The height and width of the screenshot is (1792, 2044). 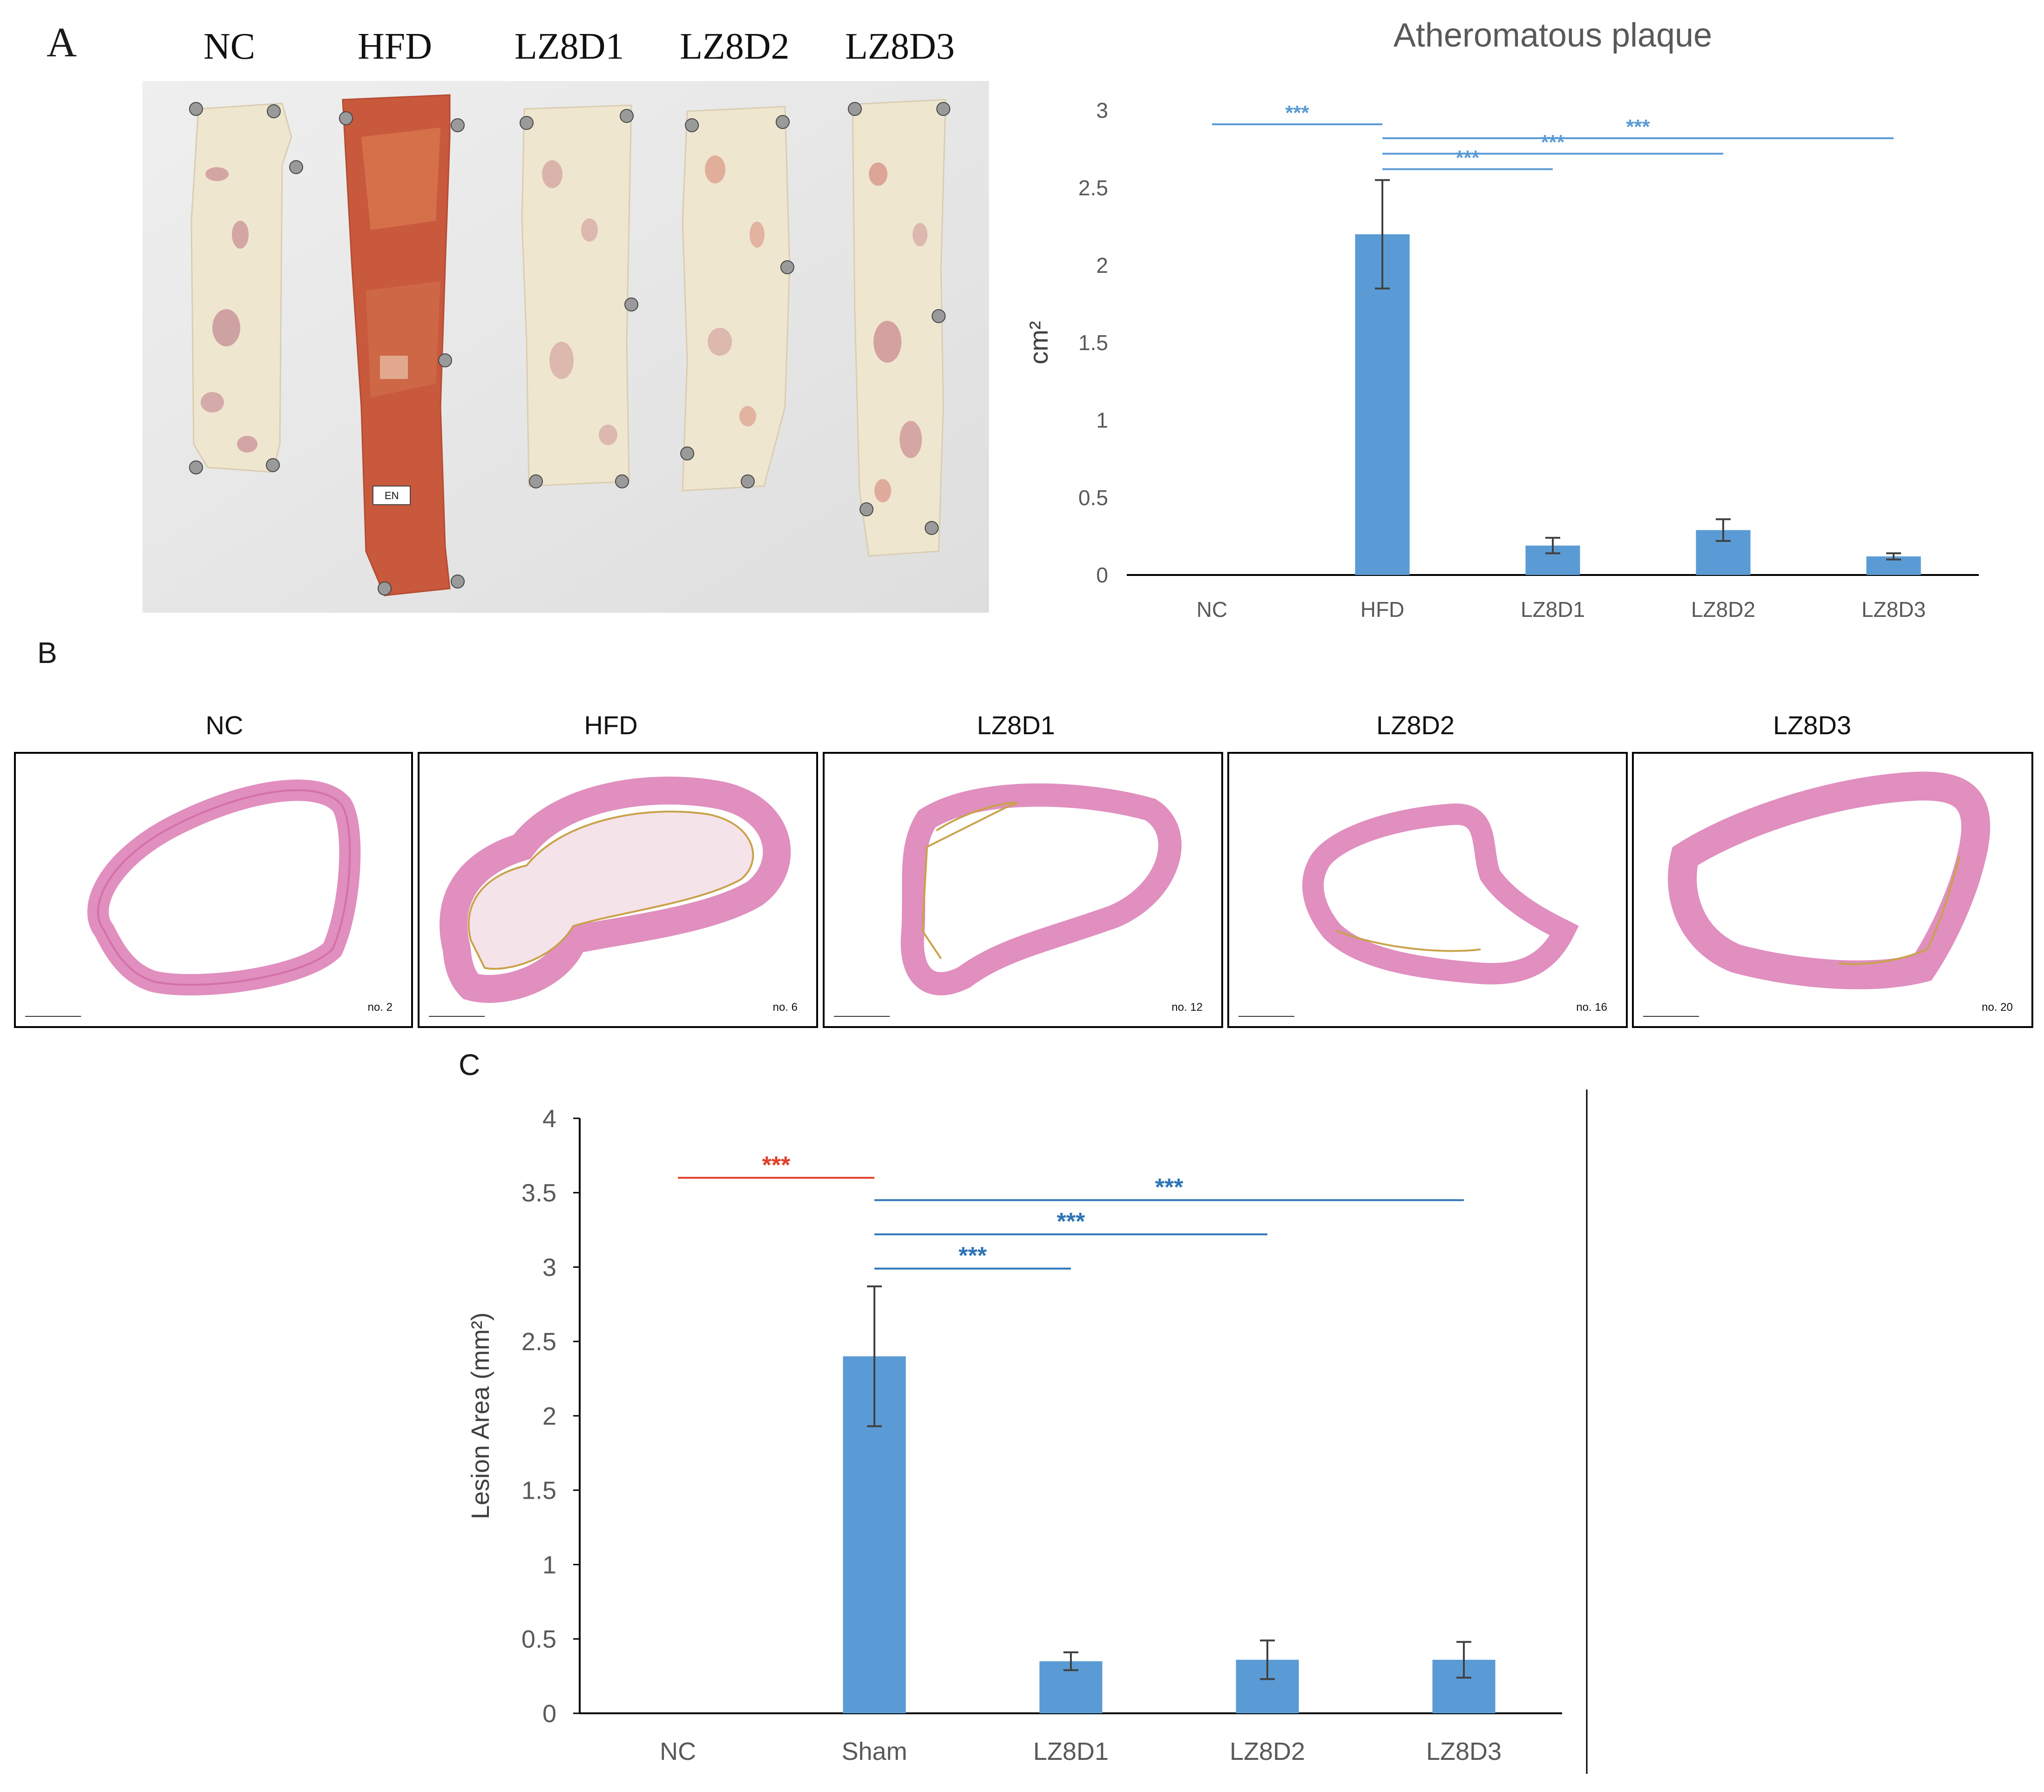 I want to click on photo-label-lz8d1: LZ8D1, so click(x=569, y=47).